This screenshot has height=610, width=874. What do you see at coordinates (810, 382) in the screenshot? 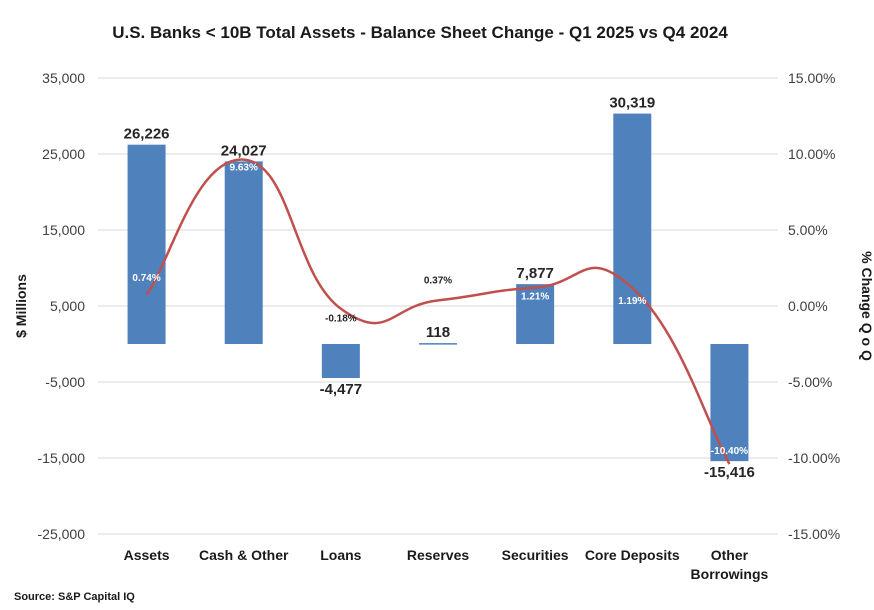
I see `right-tick-label: -5.00%` at bounding box center [810, 382].